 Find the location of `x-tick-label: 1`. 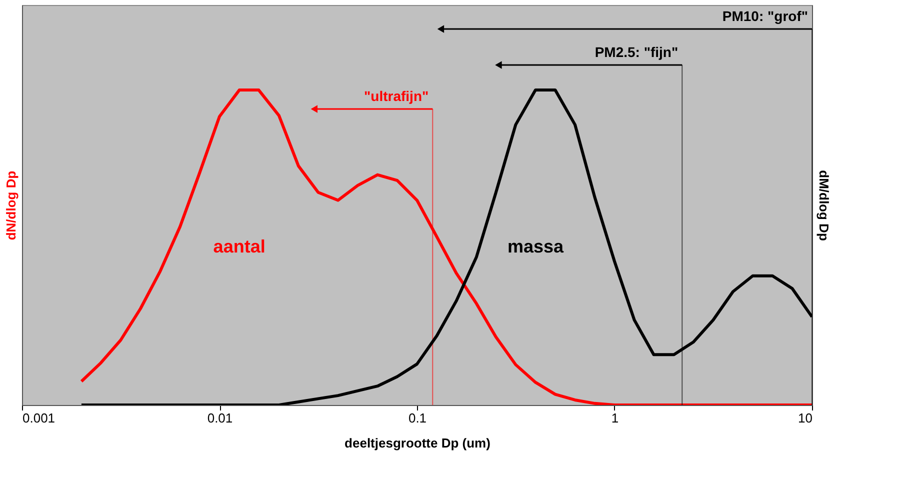

x-tick-label: 1 is located at coordinates (615, 418).